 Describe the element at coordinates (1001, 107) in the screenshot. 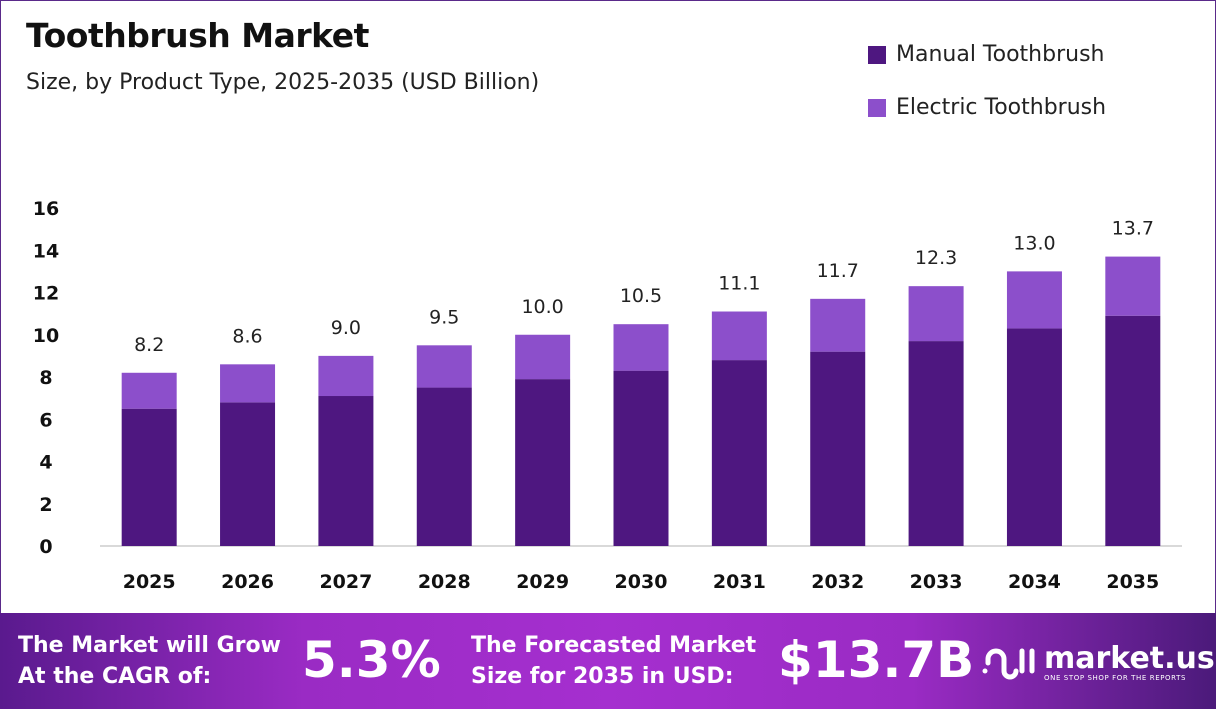

I see `legend-label-electric: Electric Toothbrush` at that location.